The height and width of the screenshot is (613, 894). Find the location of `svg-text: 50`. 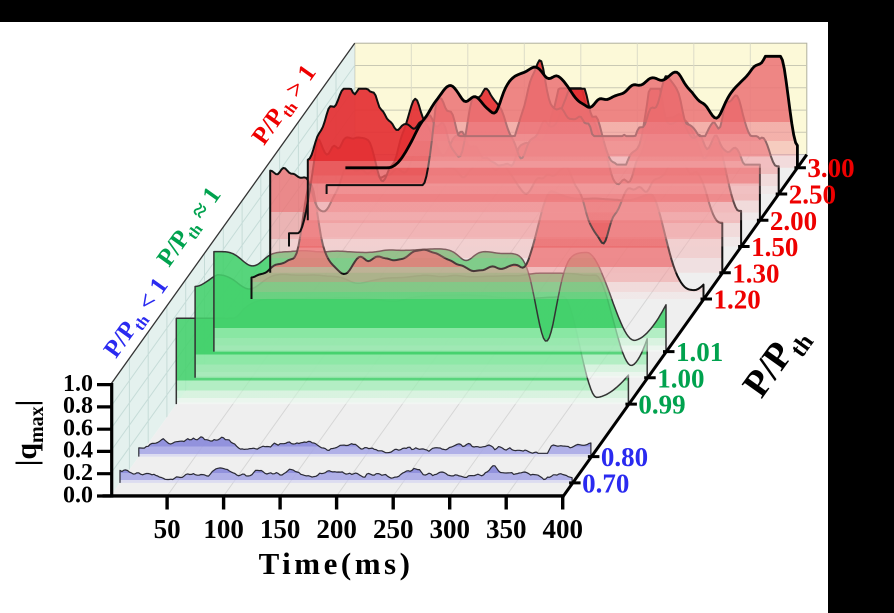

svg-text: 50 is located at coordinates (167, 529).